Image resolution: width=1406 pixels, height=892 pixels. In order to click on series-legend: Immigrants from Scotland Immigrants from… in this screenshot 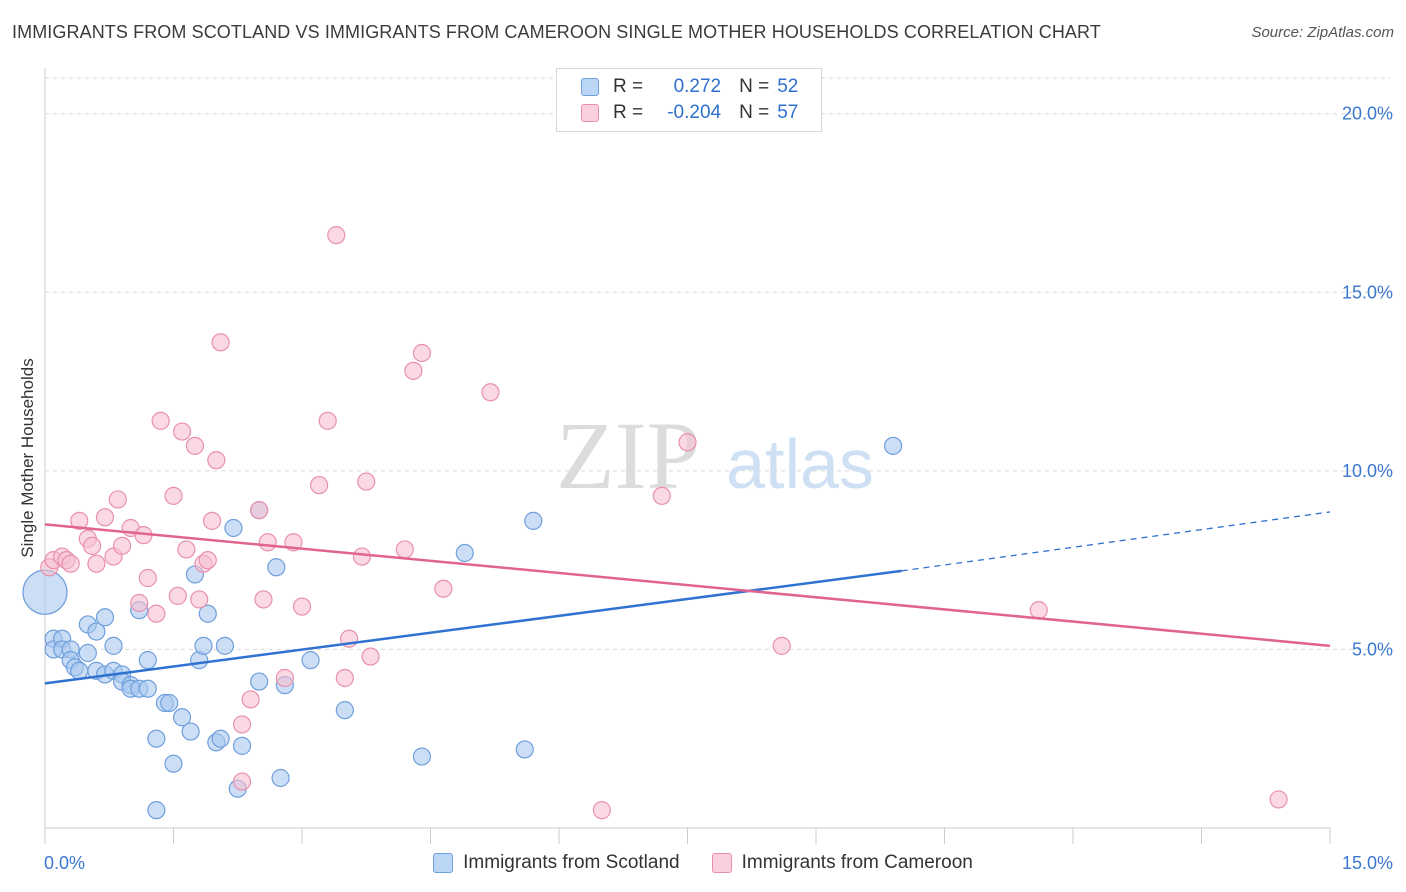, I will do `click(703, 863)`.